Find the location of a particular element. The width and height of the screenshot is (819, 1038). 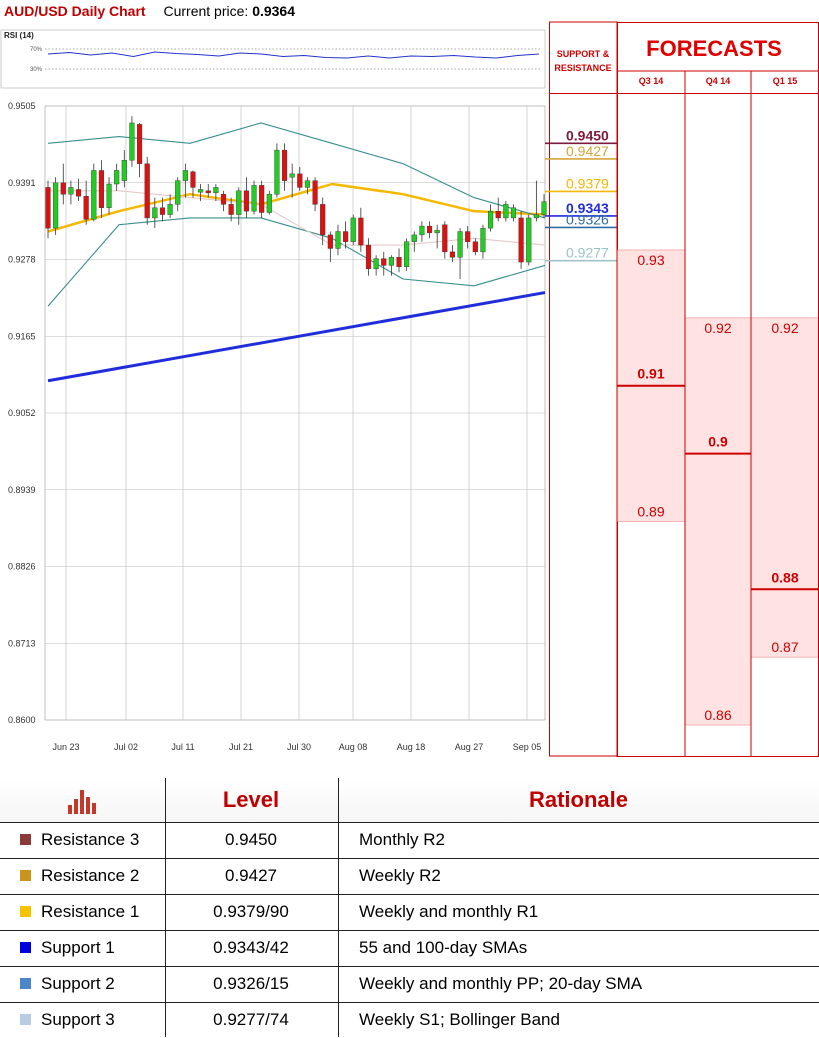

level-value-cell: 0.9450 is located at coordinates (251, 839).